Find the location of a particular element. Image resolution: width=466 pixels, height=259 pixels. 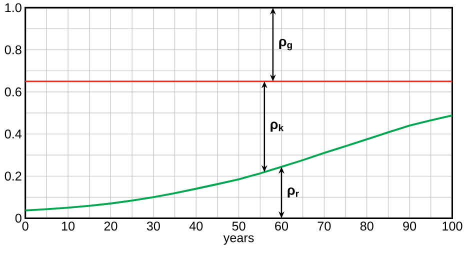

annotation: ρ$_{r}$ is located at coordinates (293, 192).